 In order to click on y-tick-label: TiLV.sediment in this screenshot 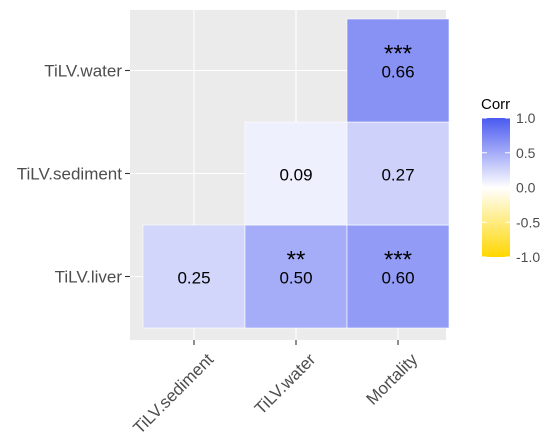, I will do `click(69, 174)`.